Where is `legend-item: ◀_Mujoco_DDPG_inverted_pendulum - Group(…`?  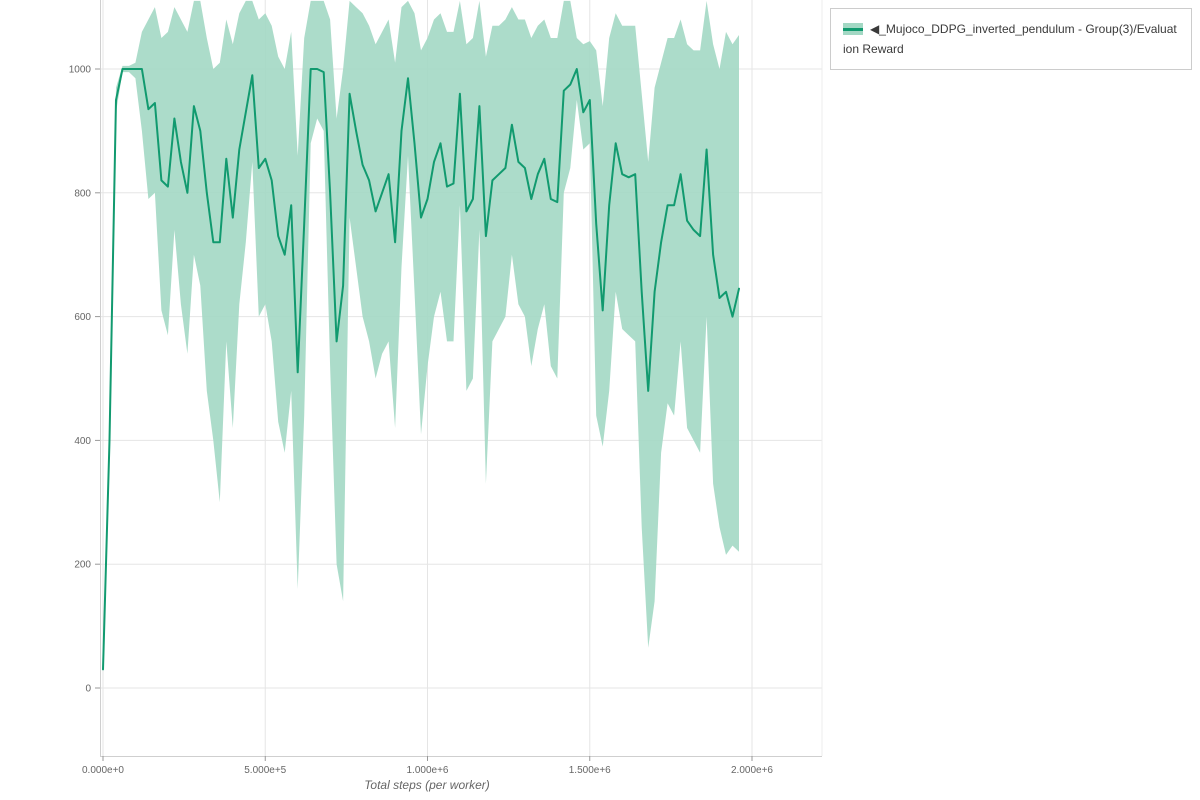 legend-item: ◀_Mujoco_DDPG_inverted_pendulum - Group(… is located at coordinates (1011, 39).